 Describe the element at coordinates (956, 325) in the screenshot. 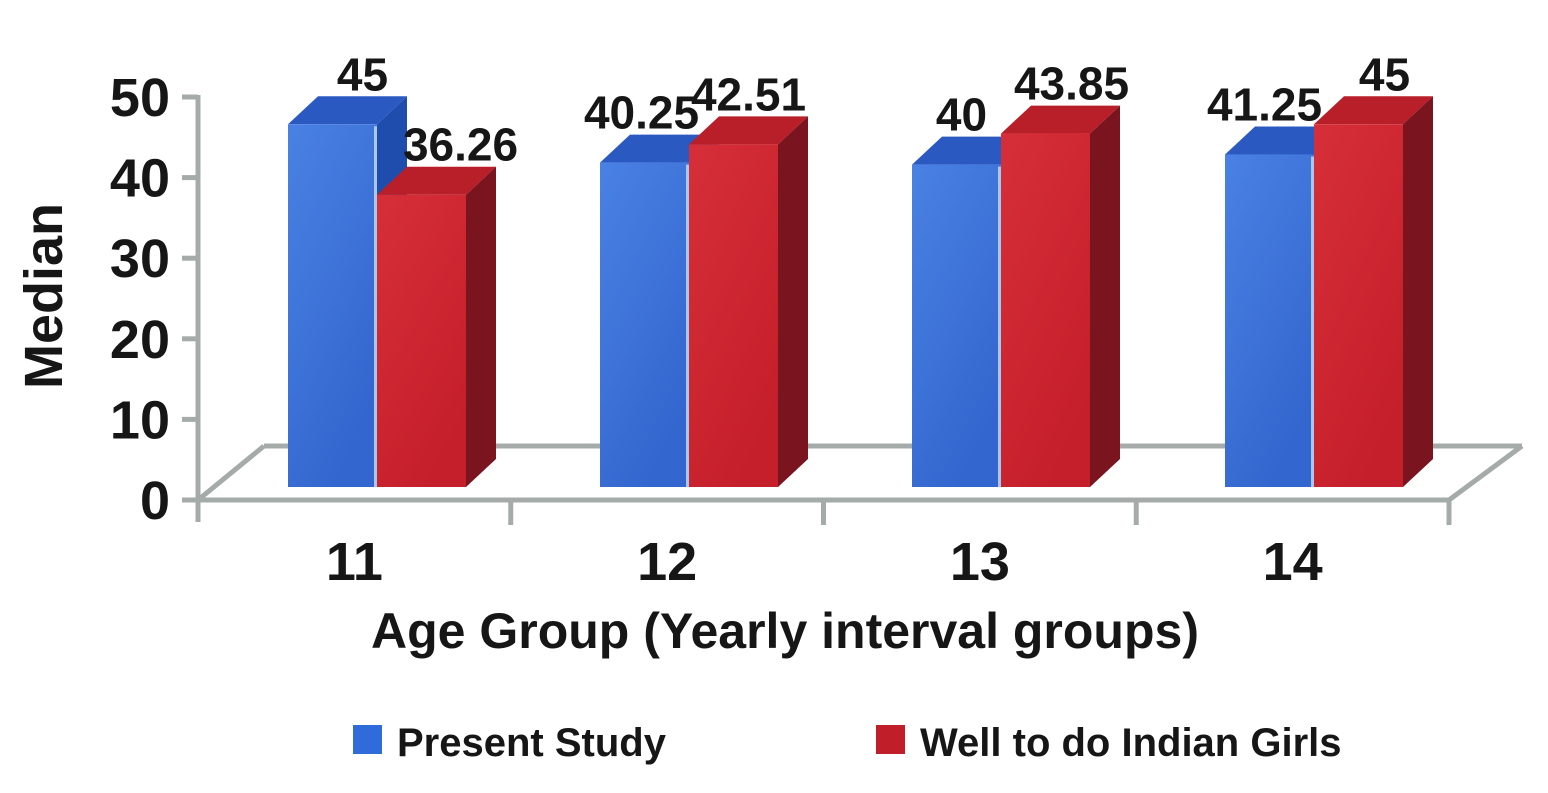

I see `bar-present-study-13-front` at that location.